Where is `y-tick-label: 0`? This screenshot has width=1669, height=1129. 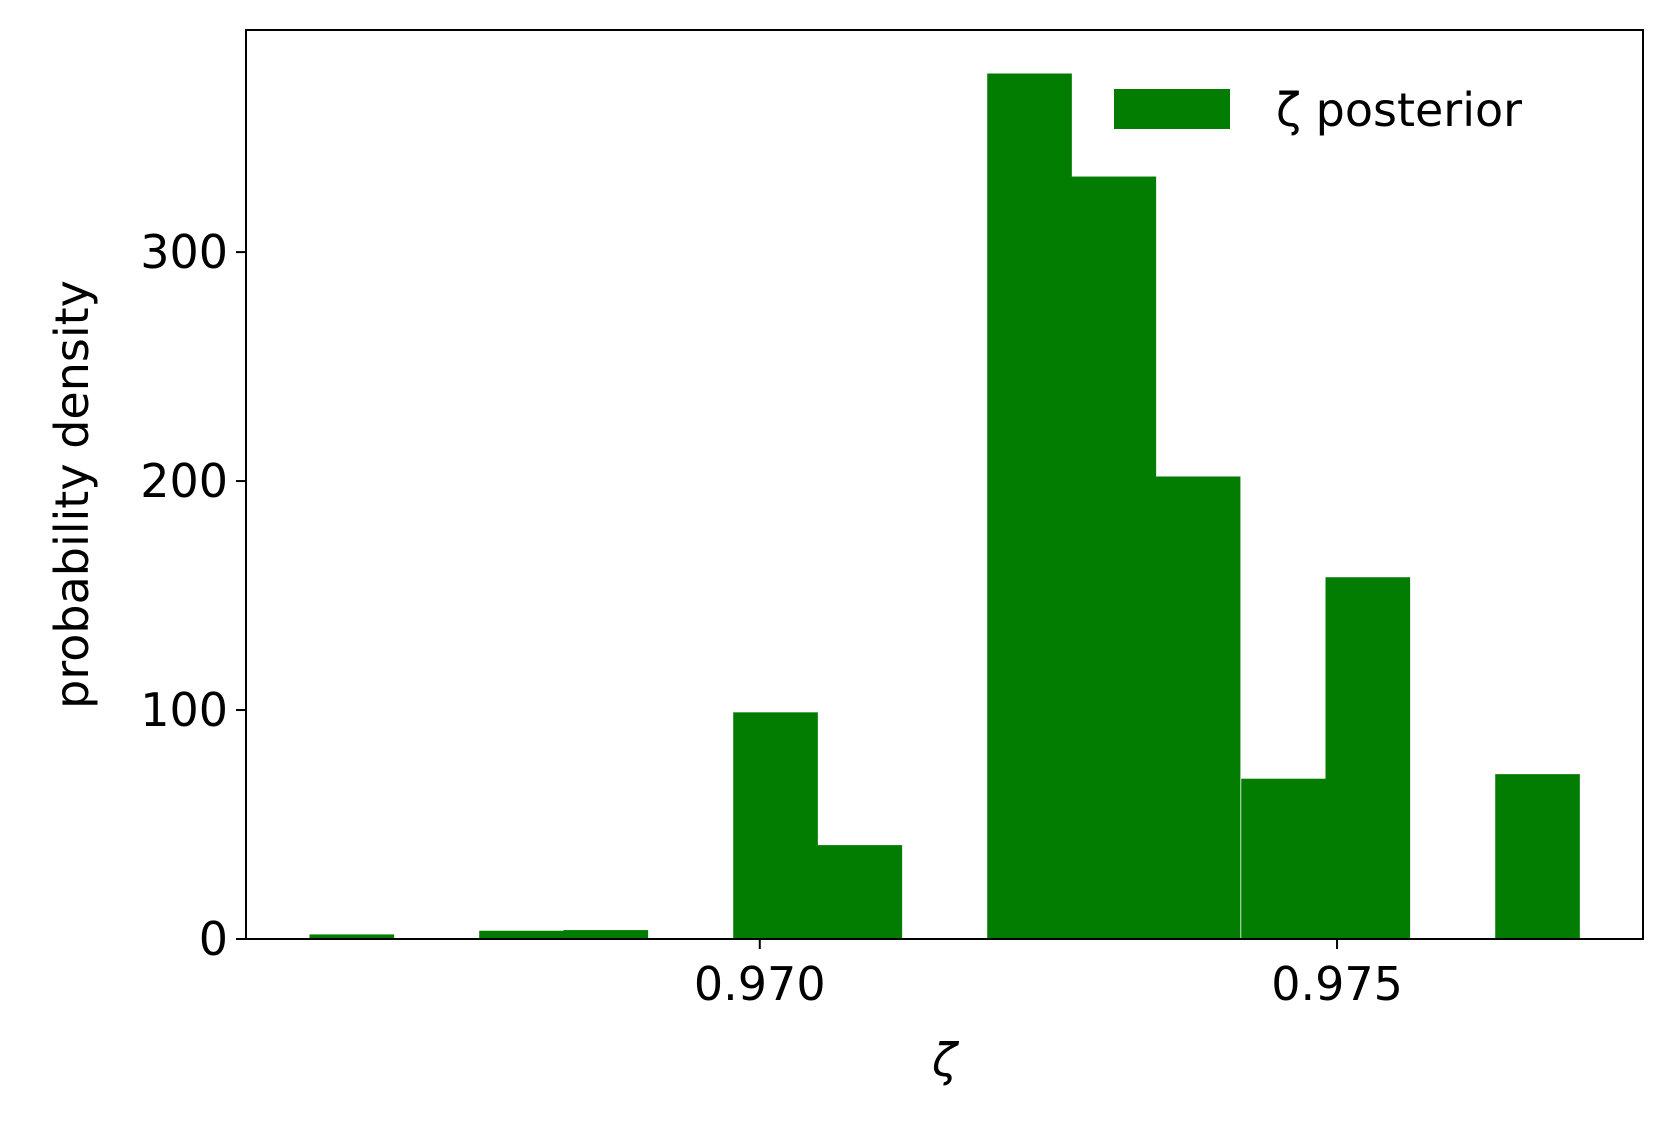 y-tick-label: 0 is located at coordinates (213, 939).